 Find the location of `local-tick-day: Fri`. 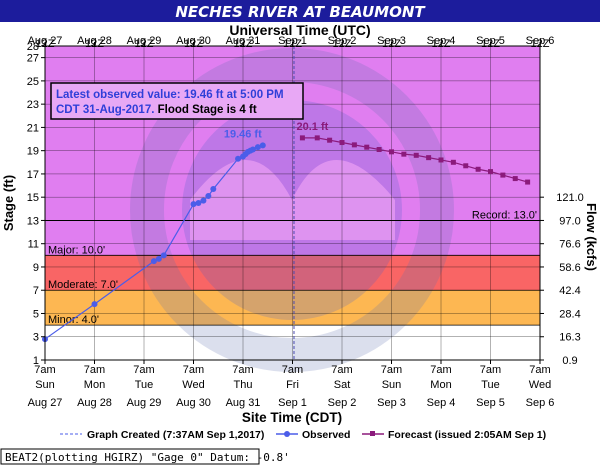

local-tick-day: Fri is located at coordinates (292, 385).